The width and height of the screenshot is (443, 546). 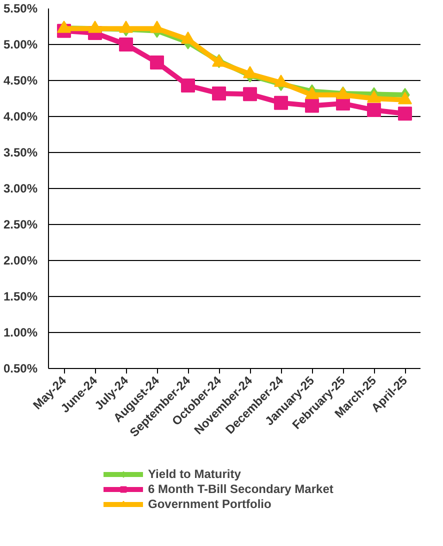 What do you see at coordinates (20, 45) in the screenshot?
I see `y-tick-label: 5.00%` at bounding box center [20, 45].